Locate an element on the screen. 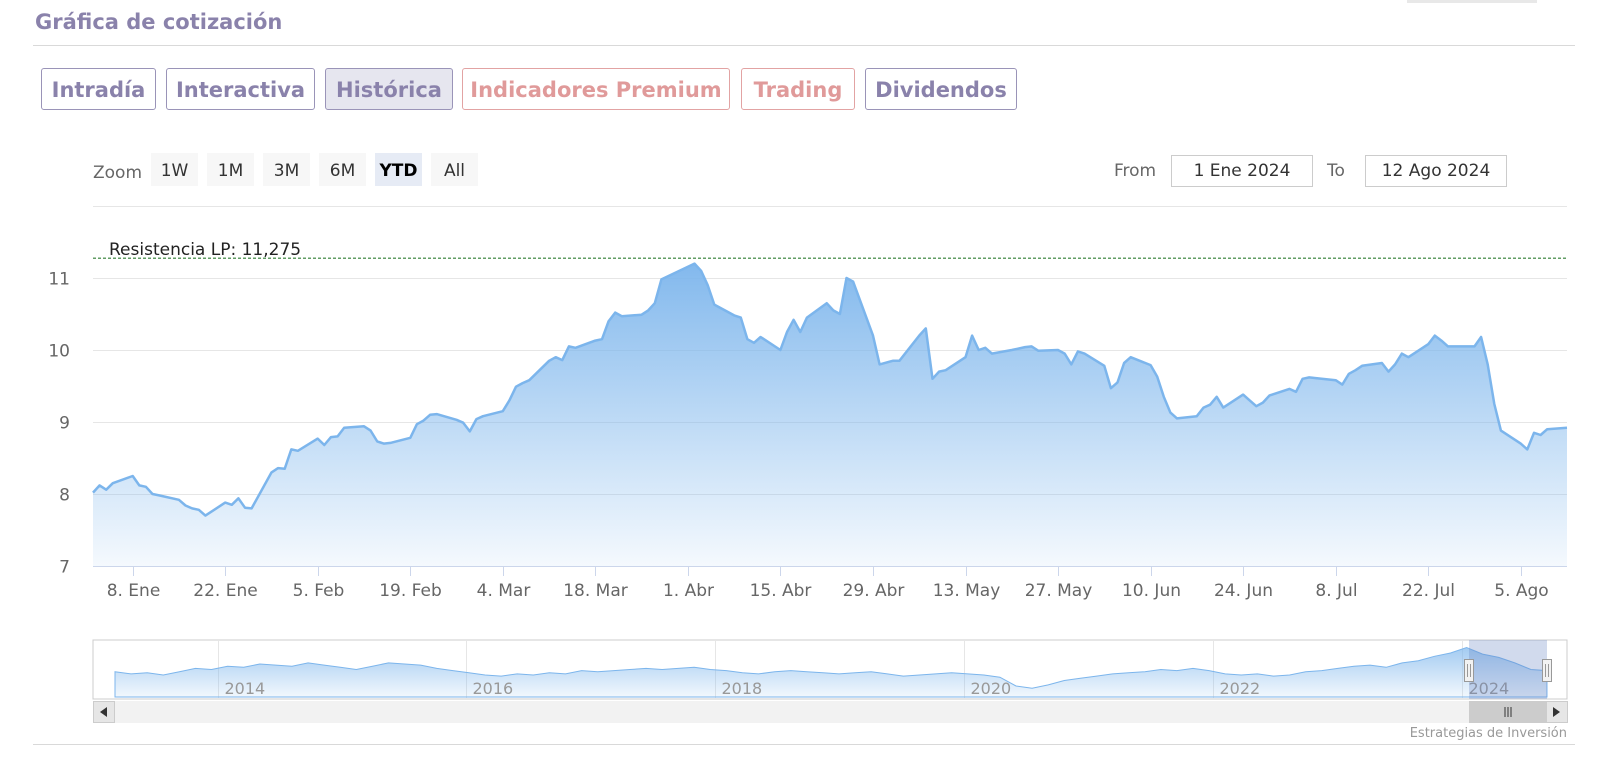 The height and width of the screenshot is (775, 1607). navigator: 2014 2016 2018 2020 2022 2024 is located at coordinates (830, 669).